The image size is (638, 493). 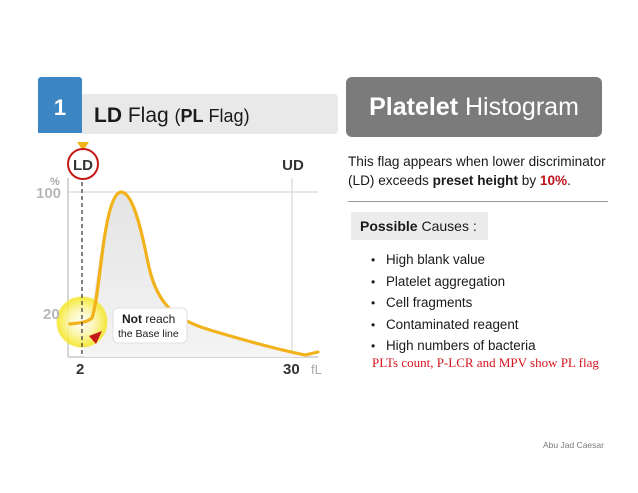 What do you see at coordinates (51, 314) in the screenshot?
I see `y-tick-20: 20` at bounding box center [51, 314].